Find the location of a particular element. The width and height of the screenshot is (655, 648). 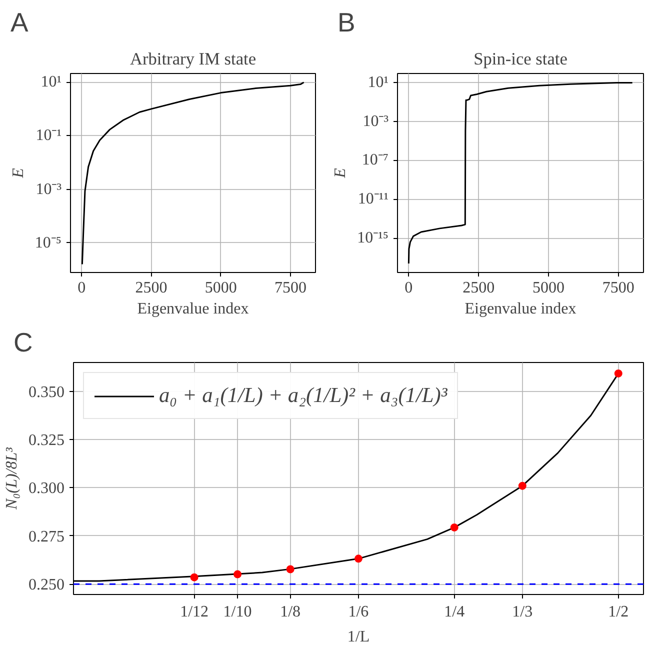

x-tick-label: 1/12 is located at coordinates (194, 612).